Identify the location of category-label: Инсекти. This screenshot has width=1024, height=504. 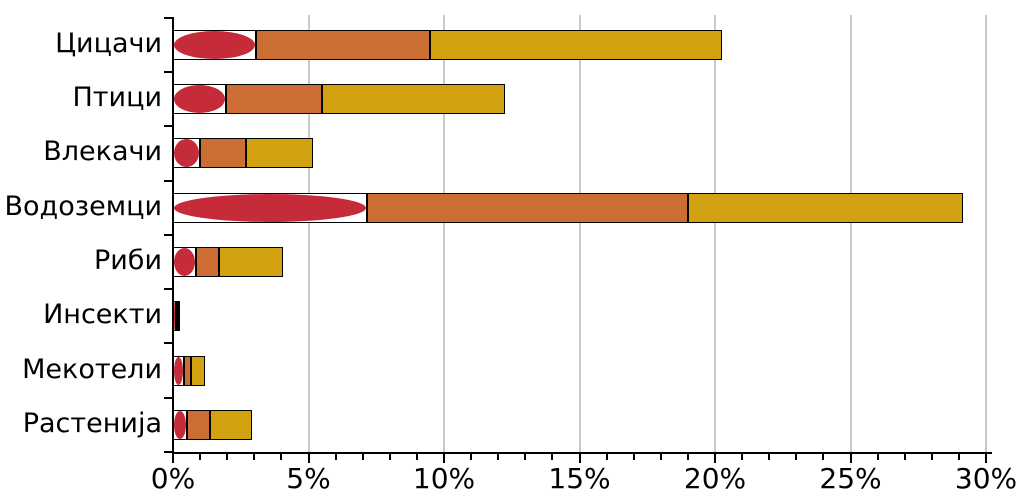
(102, 315).